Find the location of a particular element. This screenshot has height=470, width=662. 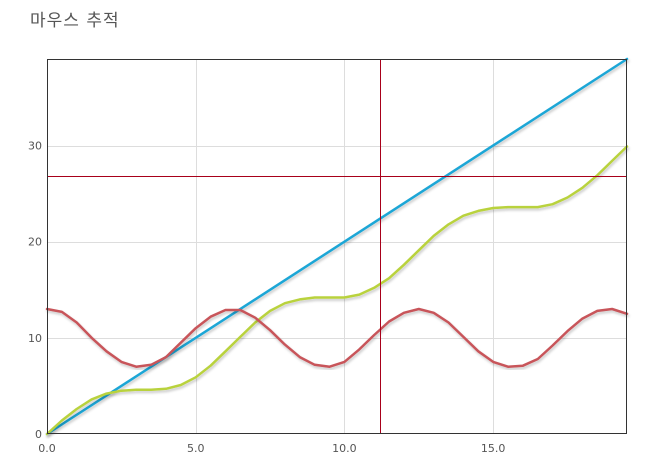

x-tick-label: 5.0 is located at coordinates (196, 448).